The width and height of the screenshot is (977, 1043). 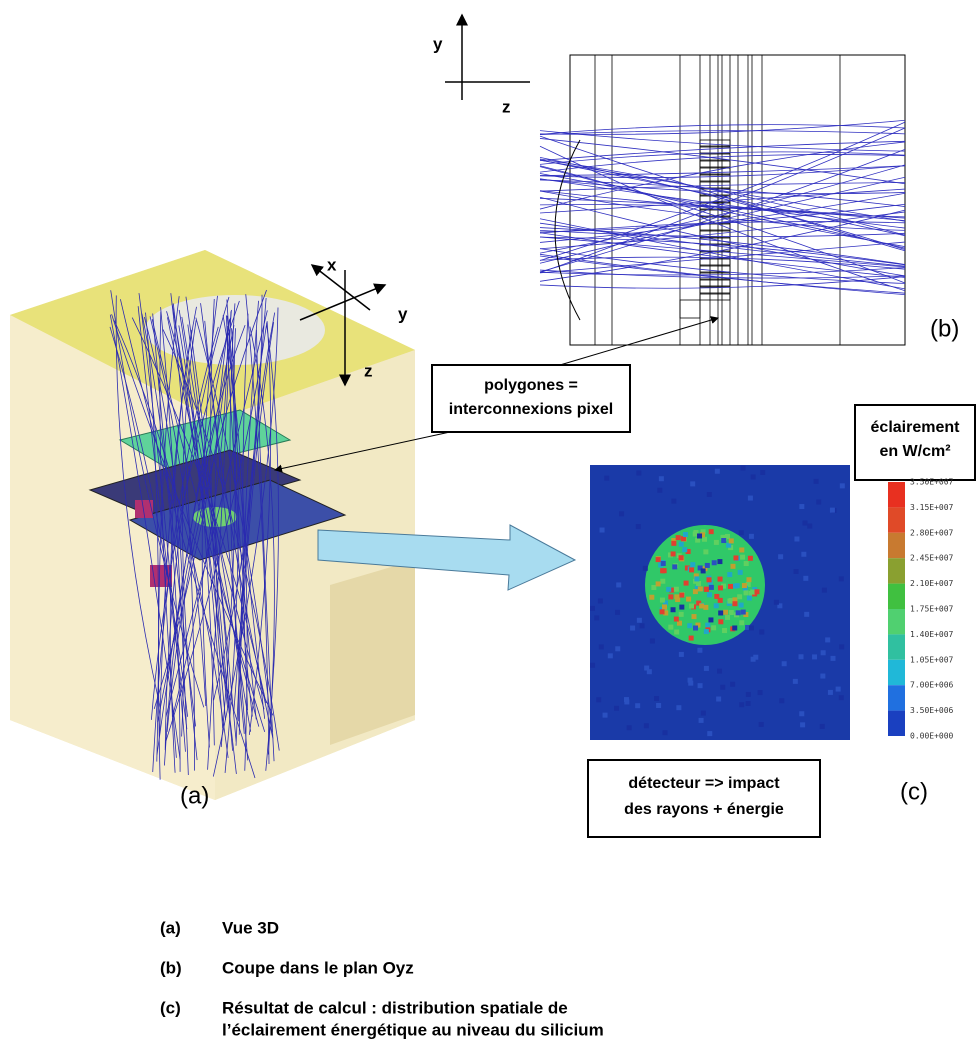 What do you see at coordinates (318, 967) in the screenshot?
I see `caption-text: Coupe dans le plan Oyz` at bounding box center [318, 967].